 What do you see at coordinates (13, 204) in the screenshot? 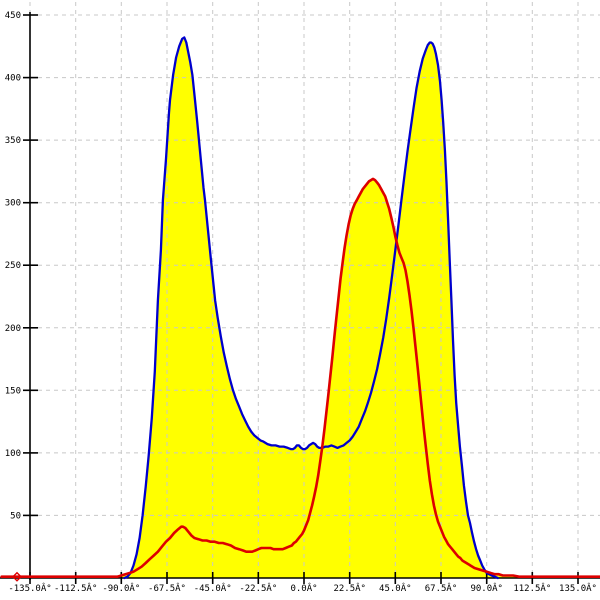
I see `y-tick-label: 300` at bounding box center [13, 204].